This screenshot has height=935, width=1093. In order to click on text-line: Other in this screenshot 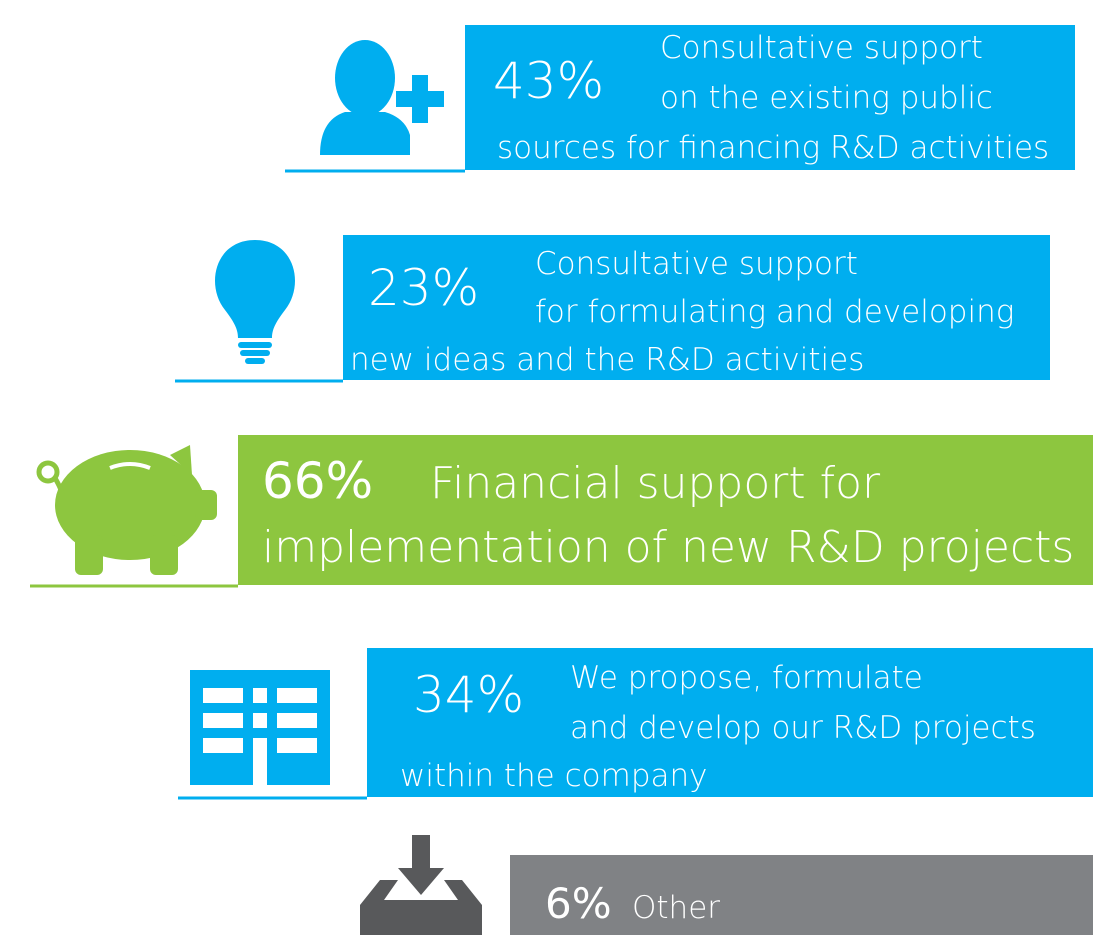, I will do `click(676, 908)`.